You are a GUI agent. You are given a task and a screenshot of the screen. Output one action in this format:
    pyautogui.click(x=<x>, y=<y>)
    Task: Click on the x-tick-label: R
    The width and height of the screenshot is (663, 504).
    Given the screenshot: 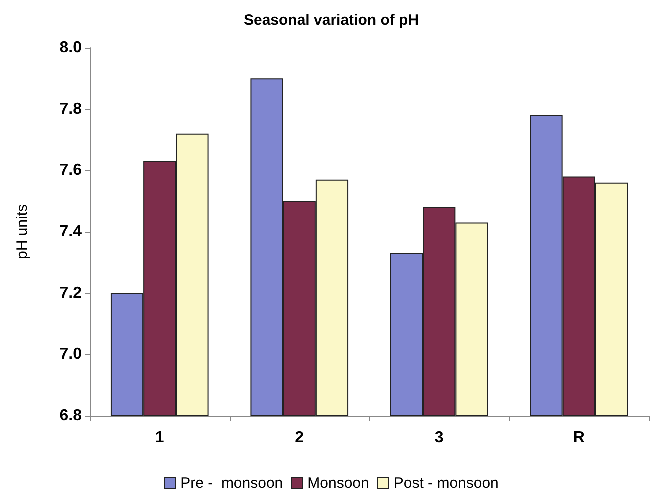 What is the action you would take?
    pyautogui.click(x=579, y=438)
    